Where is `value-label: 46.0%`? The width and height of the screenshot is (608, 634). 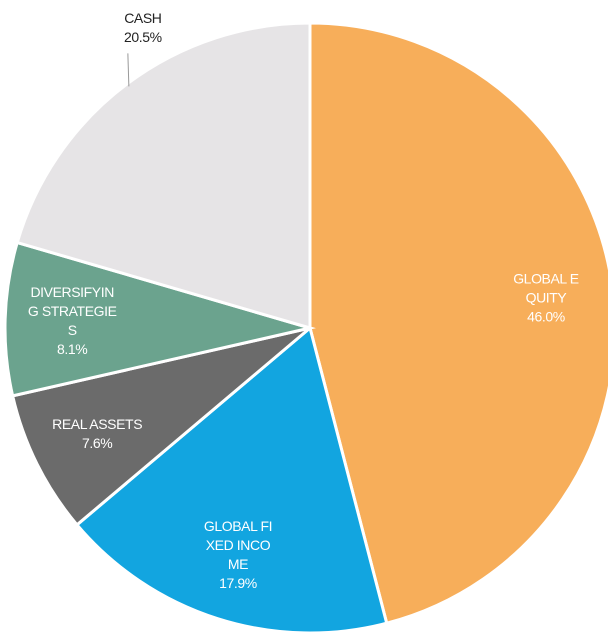
value-label: 46.0% is located at coordinates (546, 316).